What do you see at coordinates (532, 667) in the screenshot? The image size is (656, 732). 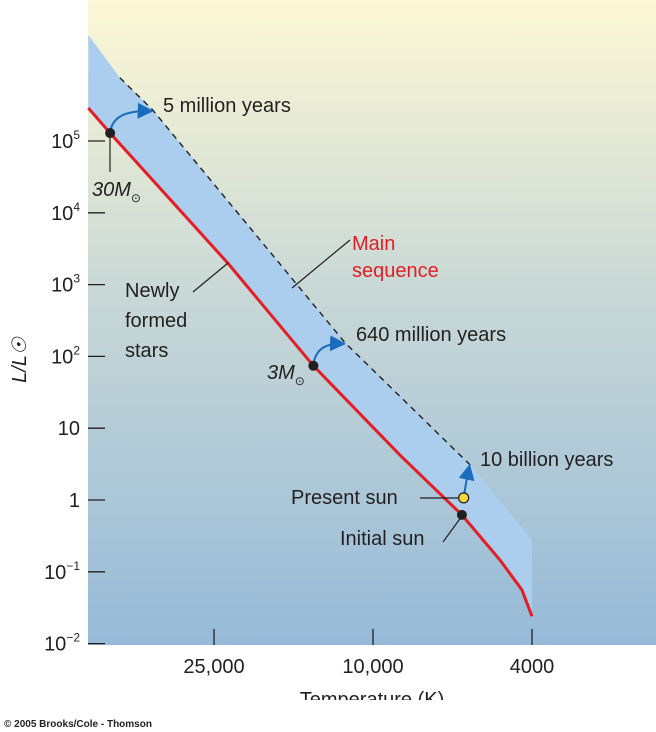 I see `x-tick-label: 4000` at bounding box center [532, 667].